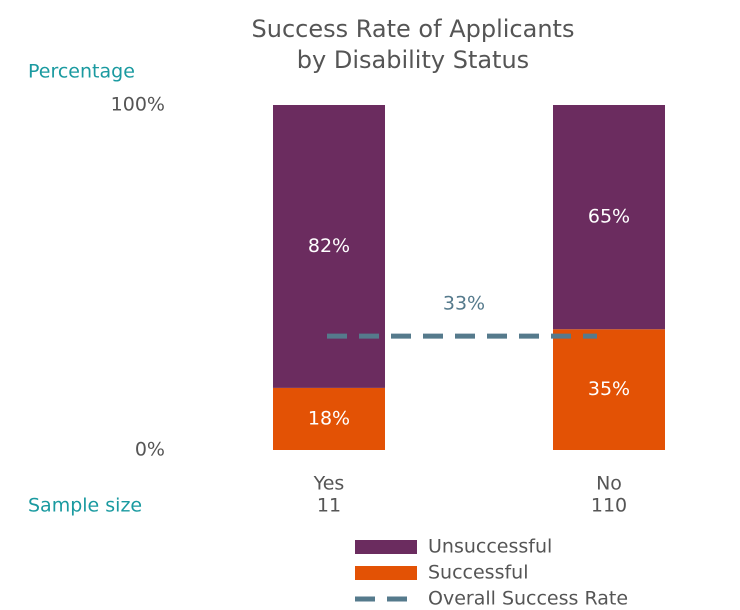 This screenshot has width=740, height=610. What do you see at coordinates (478, 573) in the screenshot?
I see `legend-label: Successful` at bounding box center [478, 573].